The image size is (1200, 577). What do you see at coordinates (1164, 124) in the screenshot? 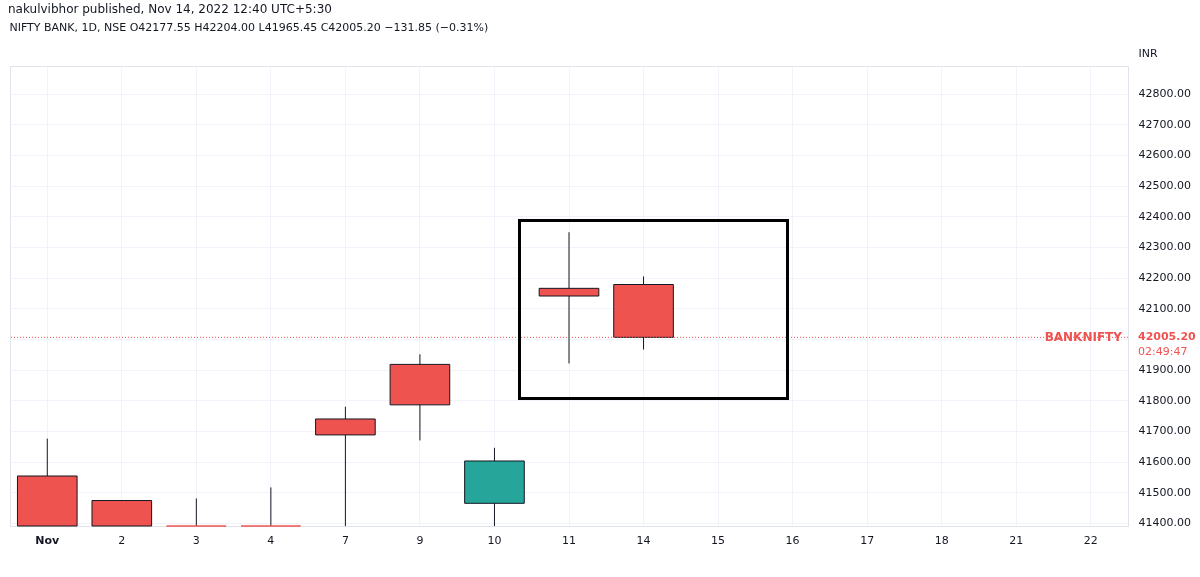
I see `y-tick-label: 42700.00` at bounding box center [1164, 124].